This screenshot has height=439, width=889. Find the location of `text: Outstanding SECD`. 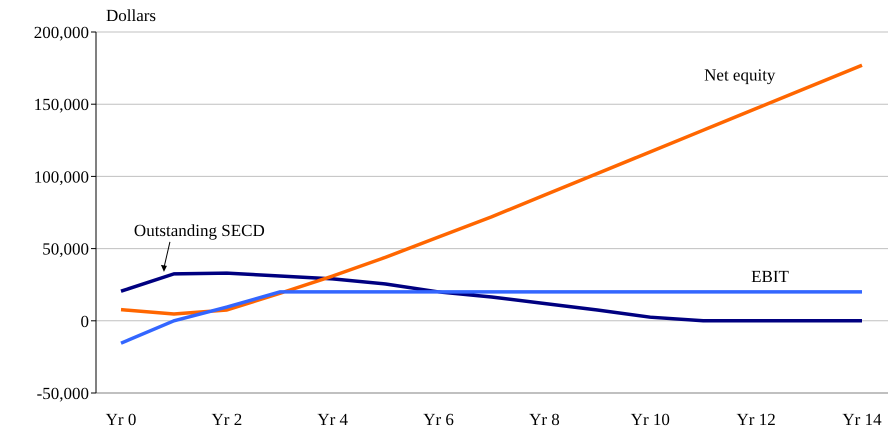

text: Outstanding SECD is located at coordinates (199, 230).